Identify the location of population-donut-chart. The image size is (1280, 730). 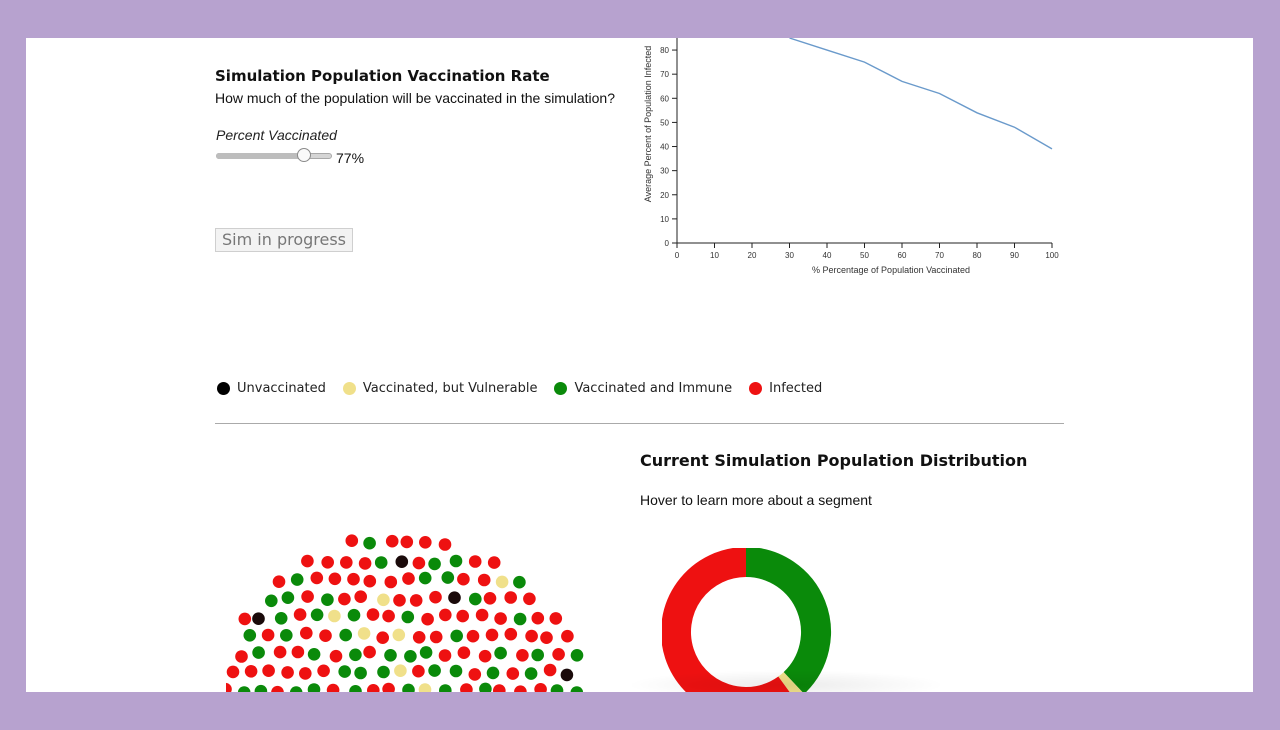
(748, 620).